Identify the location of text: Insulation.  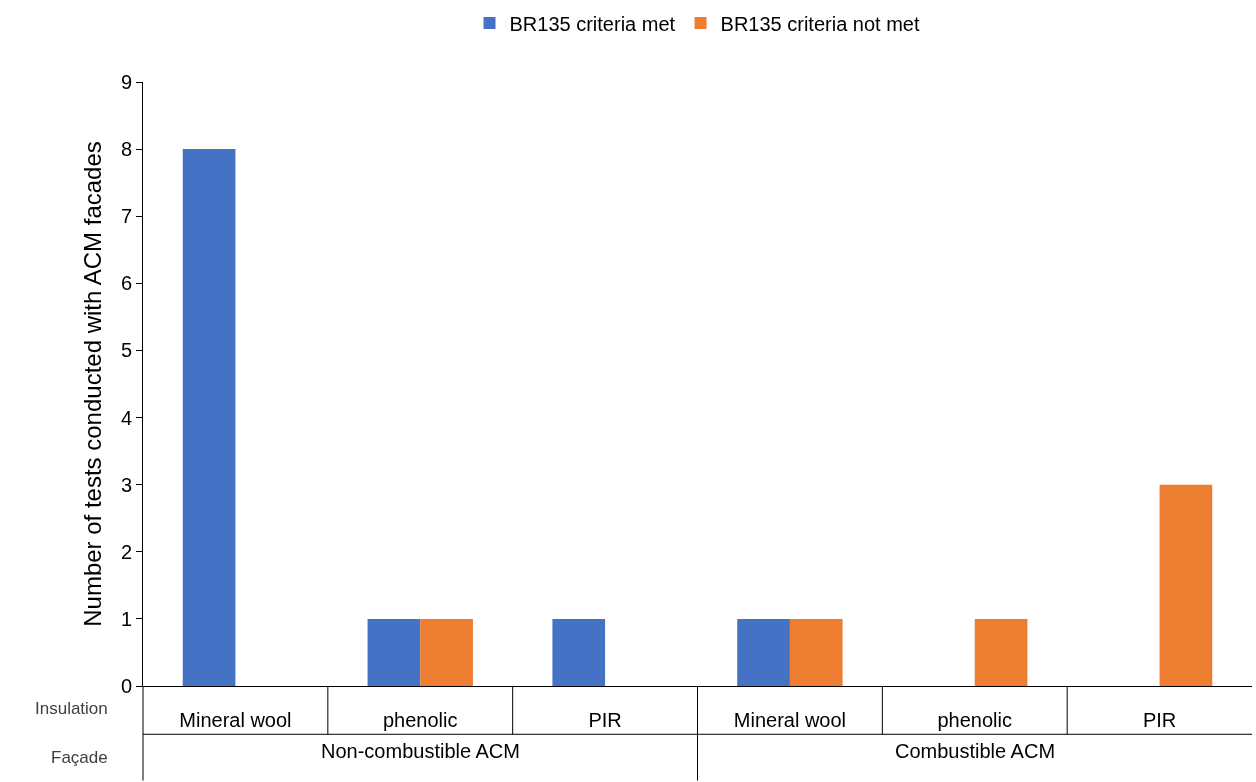
(71, 708).